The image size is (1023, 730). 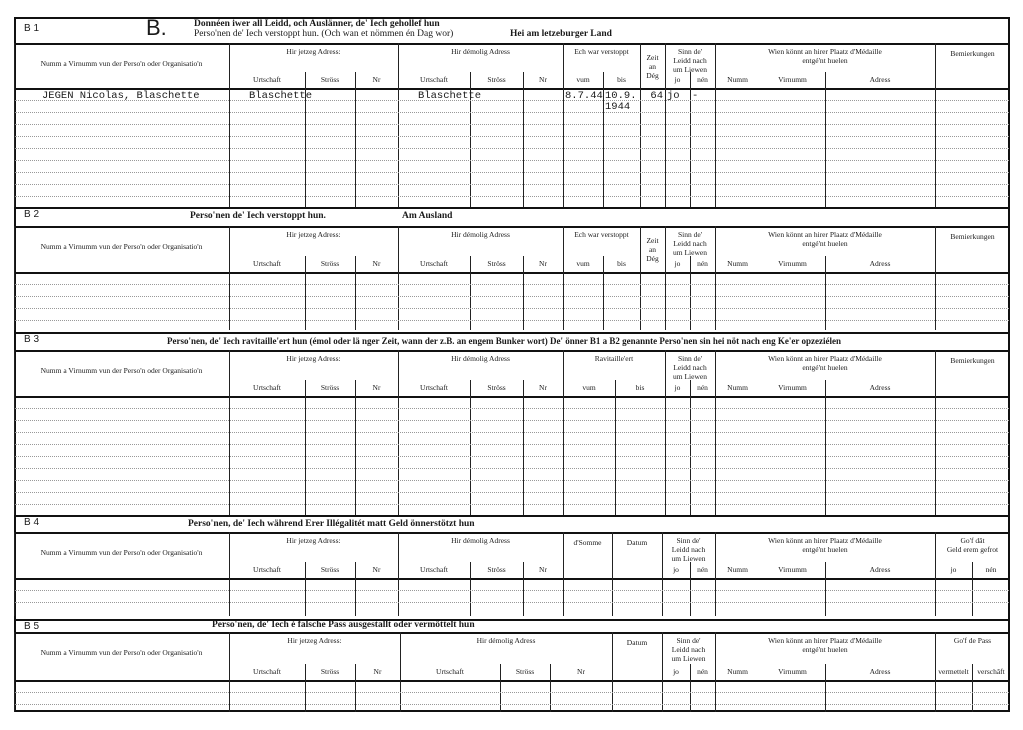 I want to click on section-id: B 3, so click(x=32, y=339).